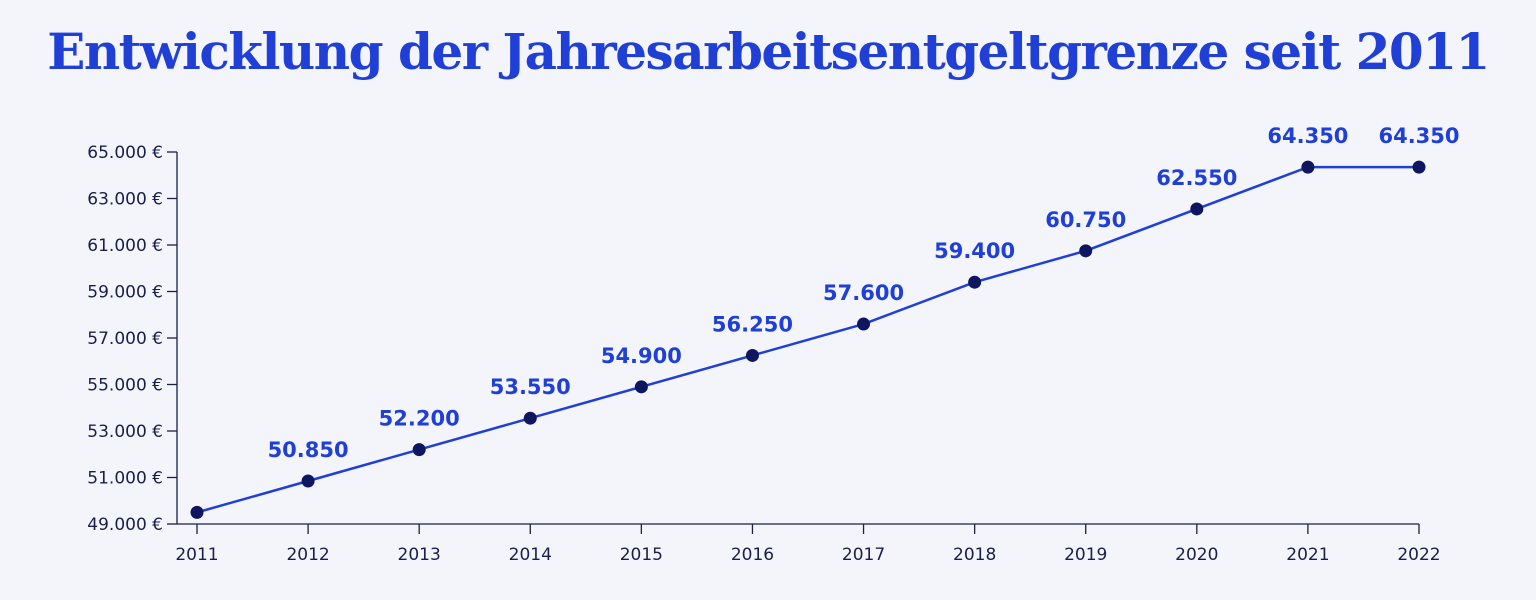 This screenshot has width=1536, height=600. I want to click on y-tick-label: 49.000 €, so click(125, 525).